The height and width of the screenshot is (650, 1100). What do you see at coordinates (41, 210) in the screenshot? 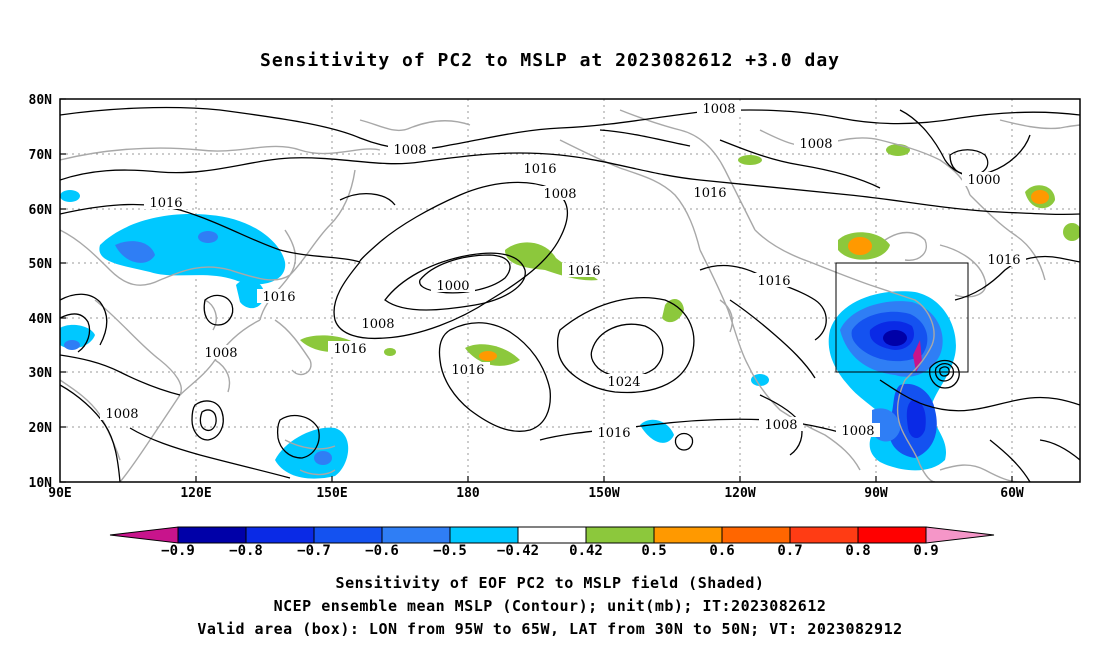
I see `lat-label: 60N` at bounding box center [41, 210].